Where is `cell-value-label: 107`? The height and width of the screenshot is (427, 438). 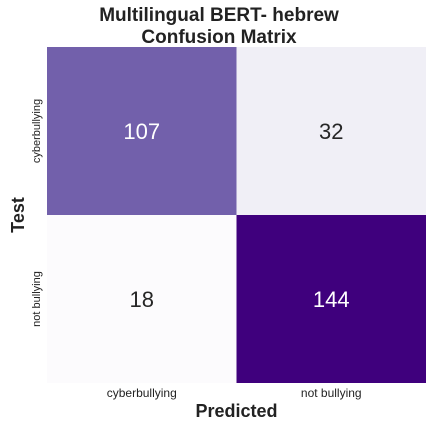
cell-value-label: 107 is located at coordinates (141, 131).